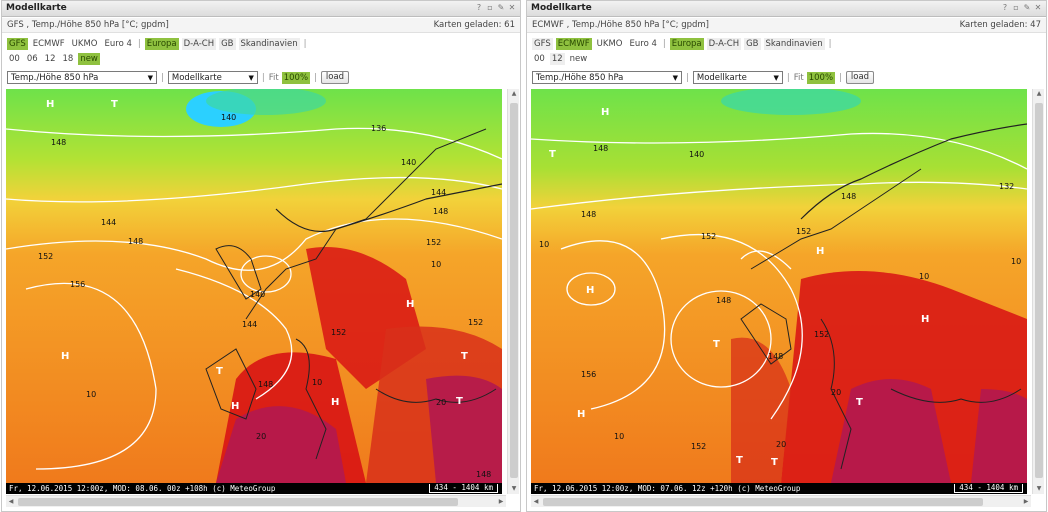  I want to click on model-parameter-label: GFS , Temp./Höhe 850 hPa [°C; gpdm], so click(88, 25).